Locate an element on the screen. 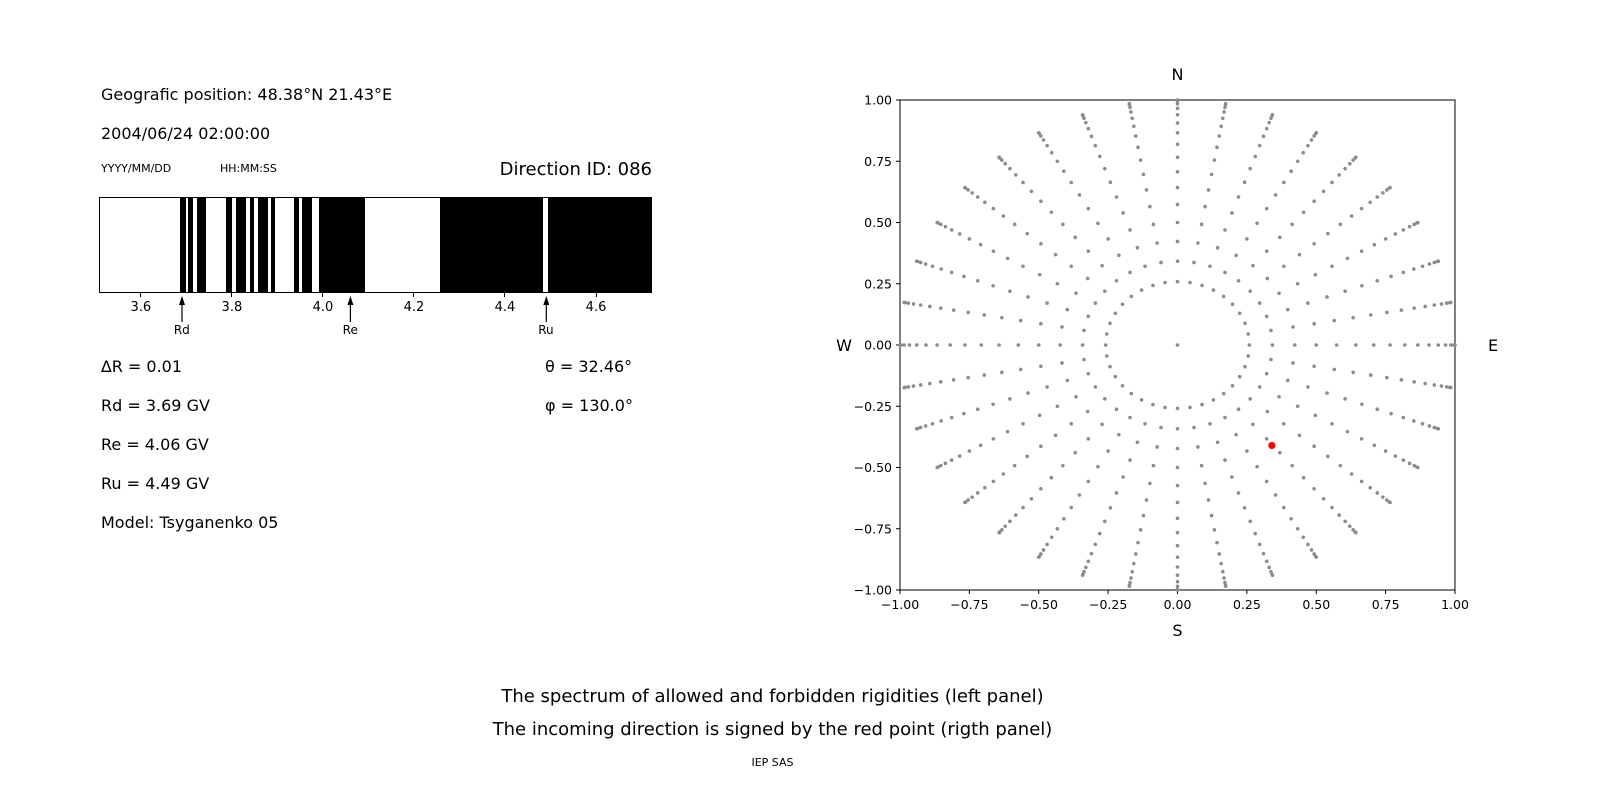 The image size is (1600, 800). x-tick-label: 4.0 is located at coordinates (323, 307).